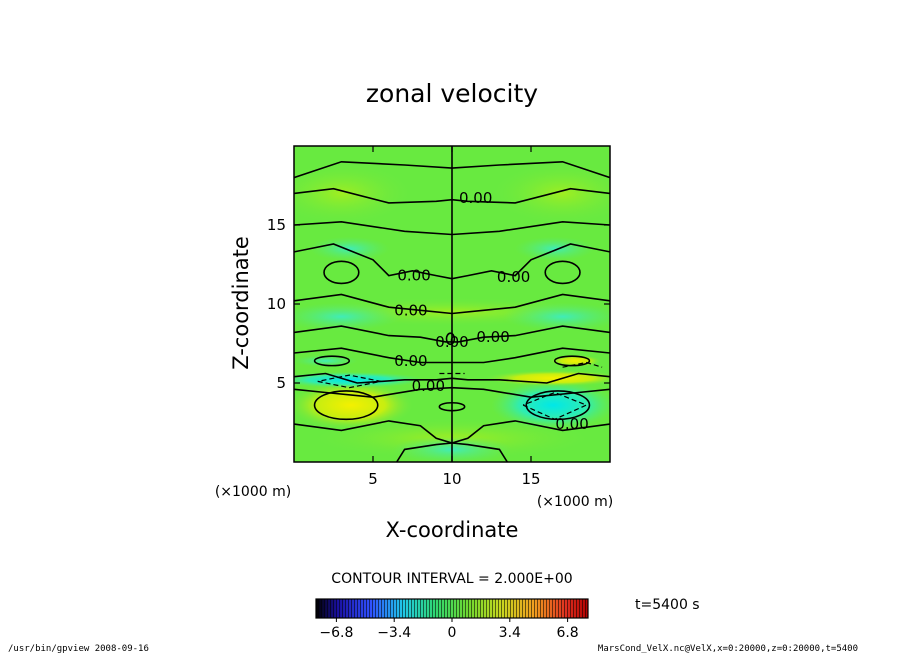  Describe the element at coordinates (667, 605) in the screenshot. I see `time-label: t=5400 s` at that location.